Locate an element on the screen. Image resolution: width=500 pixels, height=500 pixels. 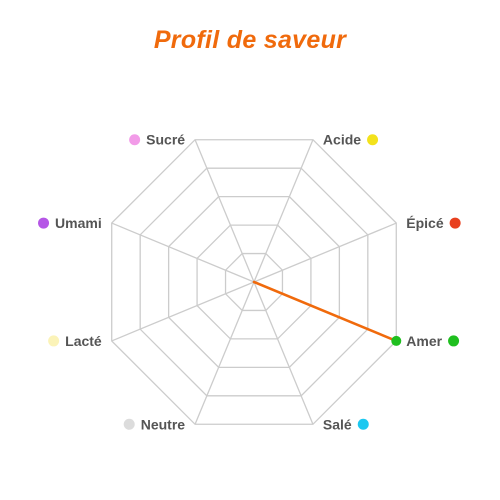
axis-label-group: Épicé is located at coordinates (433, 223).